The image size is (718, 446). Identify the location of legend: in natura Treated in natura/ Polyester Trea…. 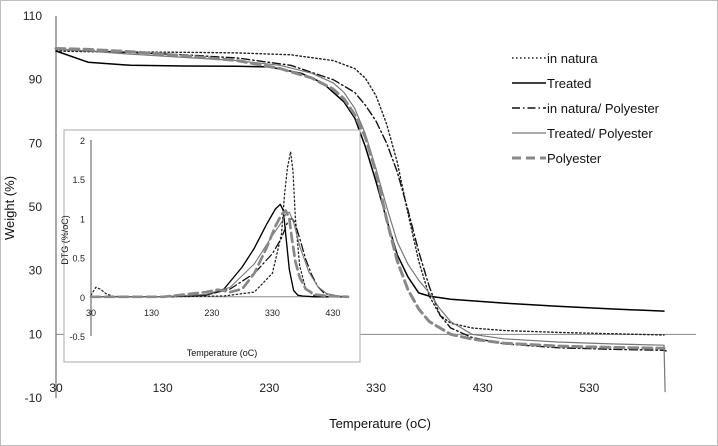
(586, 108).